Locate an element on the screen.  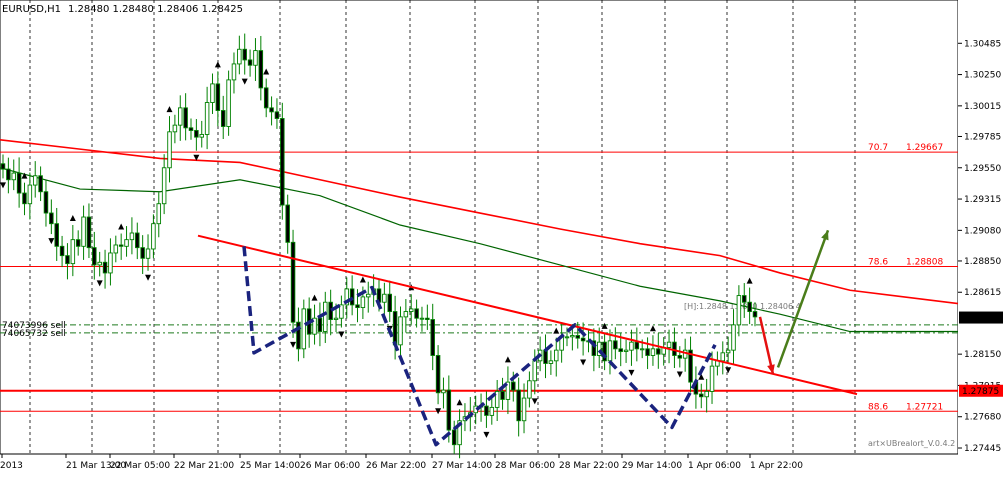
y-tick-label: 1.28850 is located at coordinates (982, 262).